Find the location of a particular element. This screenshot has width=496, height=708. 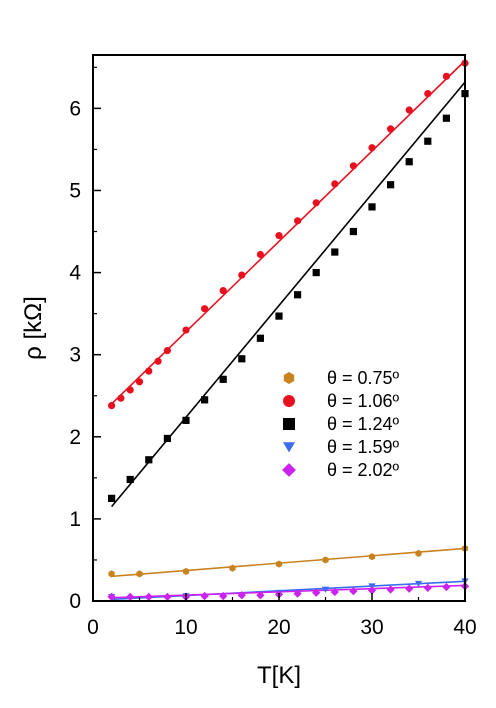

y-tick-label: 5 is located at coordinates (75, 190).